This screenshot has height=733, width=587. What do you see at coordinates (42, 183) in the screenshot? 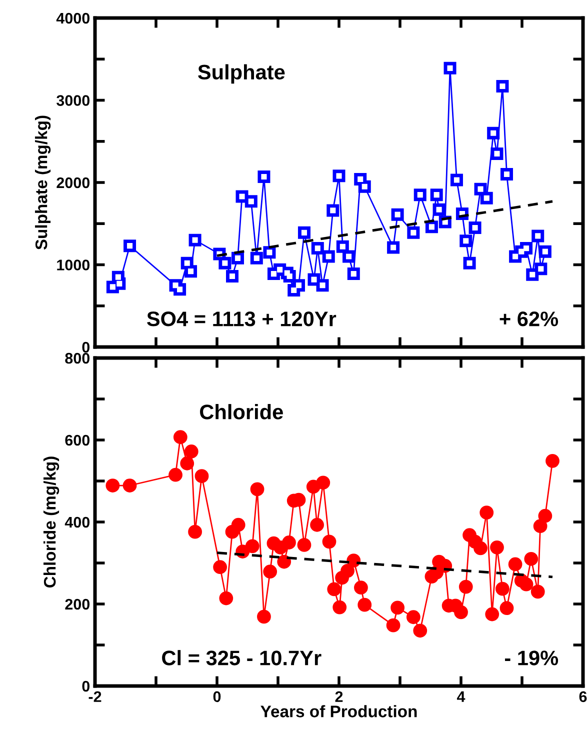
I see `y-axis-title: Sulphate (mg/kg)` at bounding box center [42, 183].